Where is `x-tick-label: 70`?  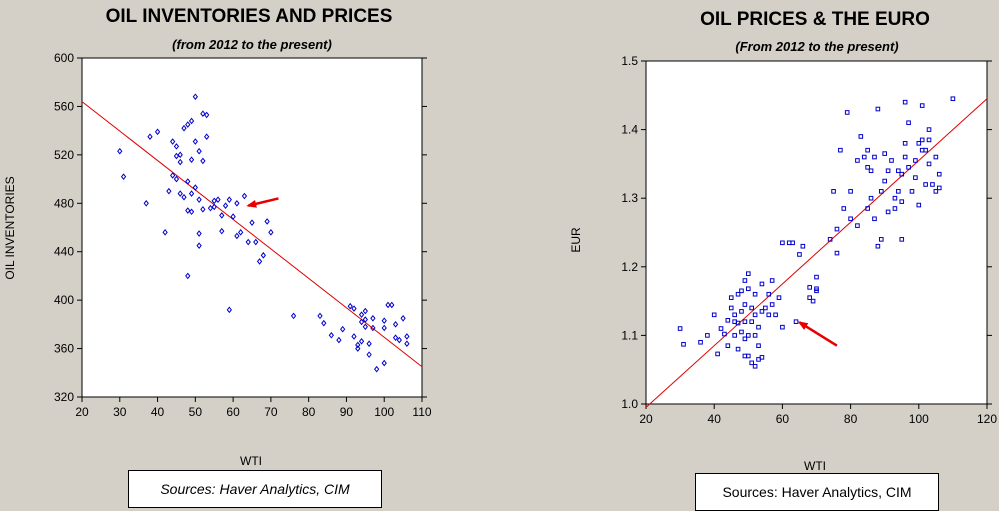 x-tick-label: 70 is located at coordinates (271, 412).